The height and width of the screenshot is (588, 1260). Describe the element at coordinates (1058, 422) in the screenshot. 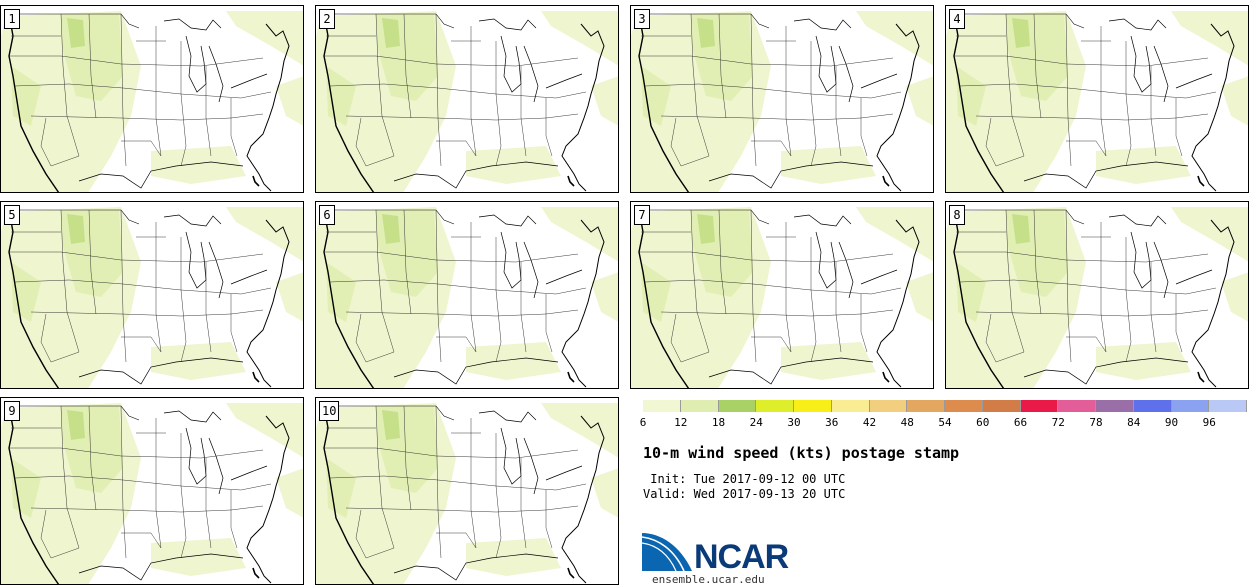

I see `colorbar-tick-label: 72` at that location.